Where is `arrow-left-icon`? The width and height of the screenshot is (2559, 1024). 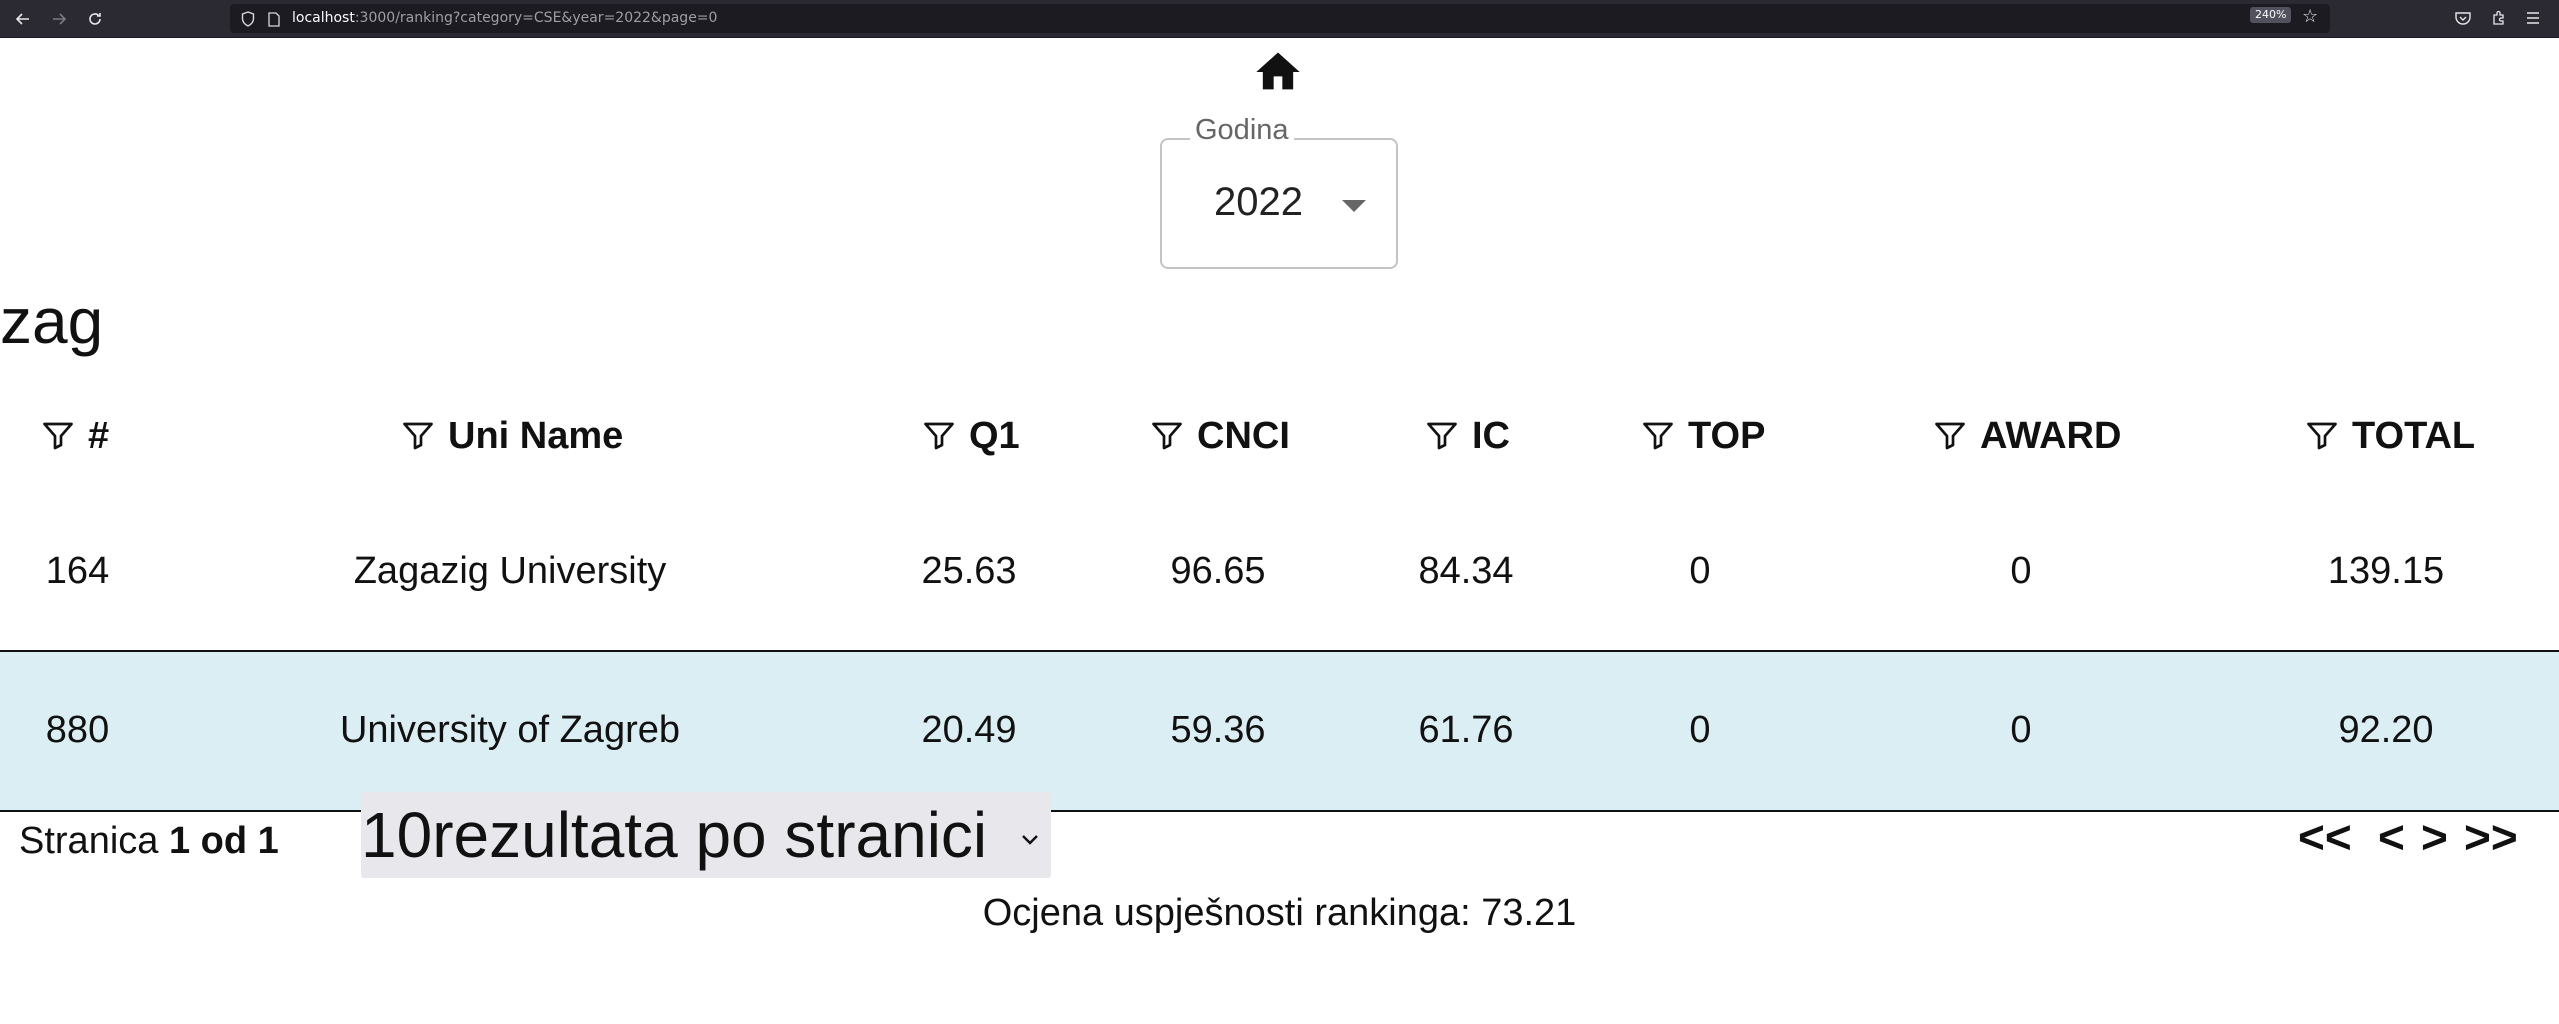 arrow-left-icon is located at coordinates (22, 19).